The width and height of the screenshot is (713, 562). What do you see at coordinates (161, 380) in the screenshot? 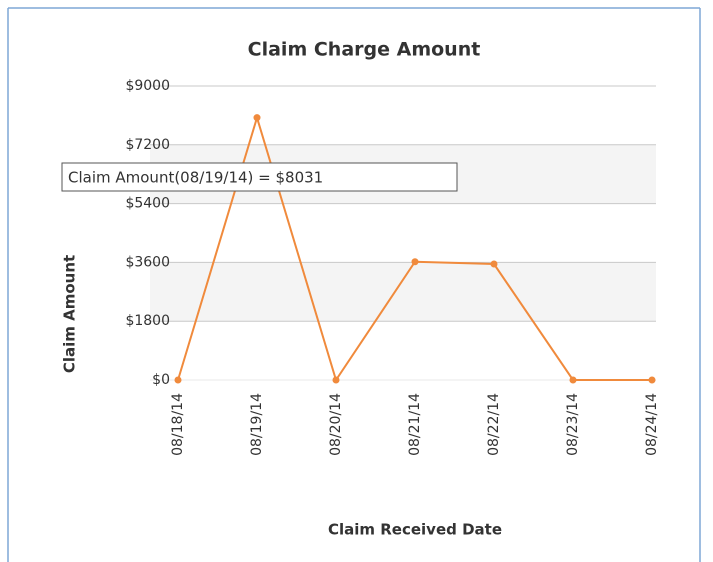
I see `y-tick-label: $0` at bounding box center [161, 380].